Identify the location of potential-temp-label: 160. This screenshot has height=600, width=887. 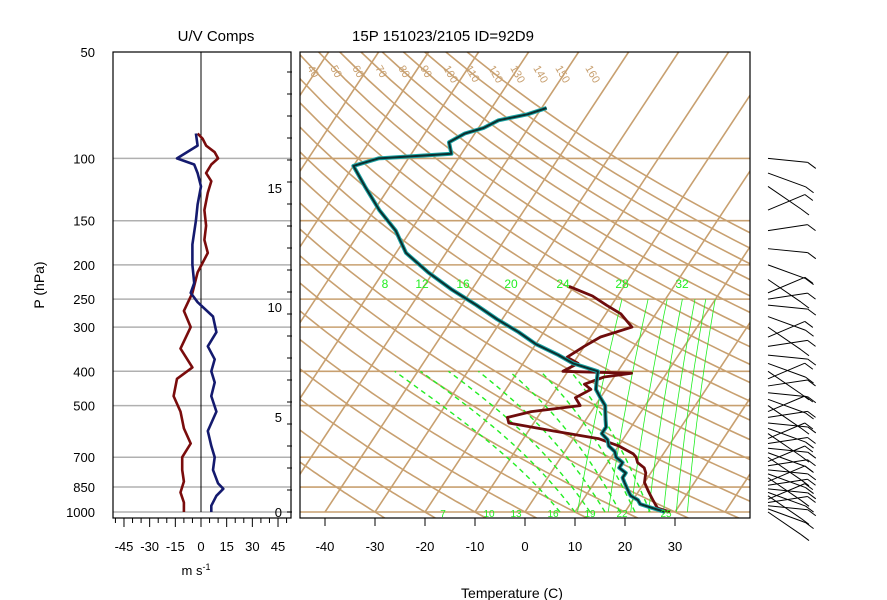
(592, 75).